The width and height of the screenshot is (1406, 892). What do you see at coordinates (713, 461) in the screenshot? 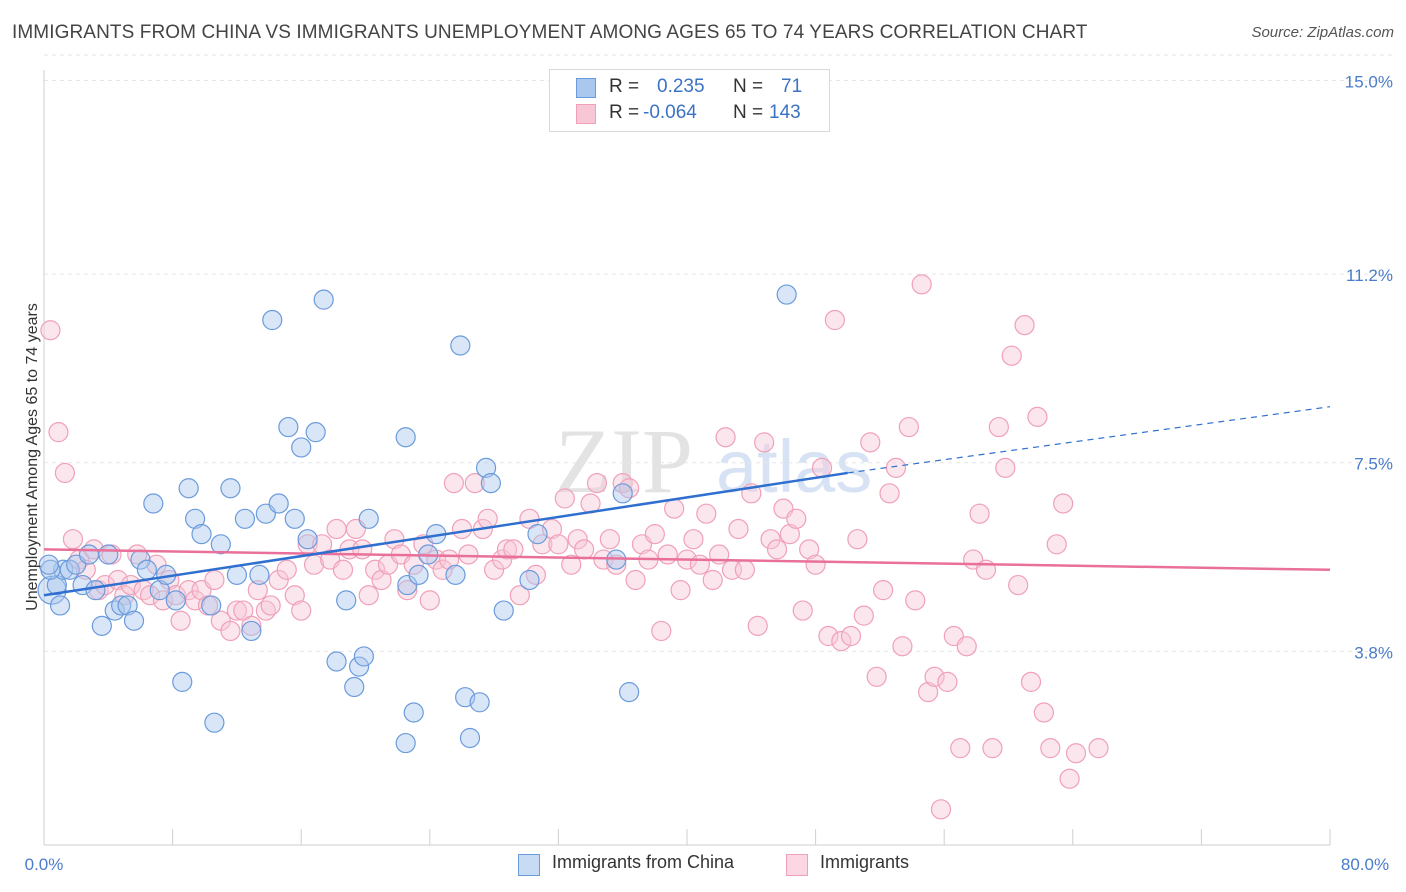
I see `watermark: ZIP atlas` at bounding box center [713, 461].